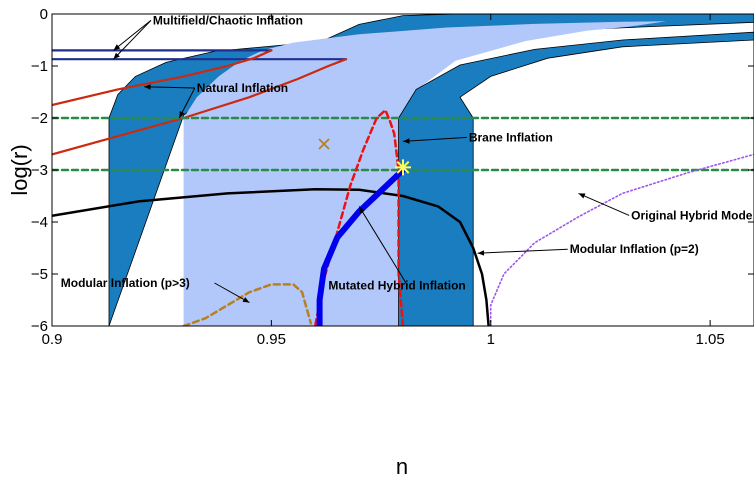  I want to click on annotation-label: Original Hybrid Mode, so click(692, 215).